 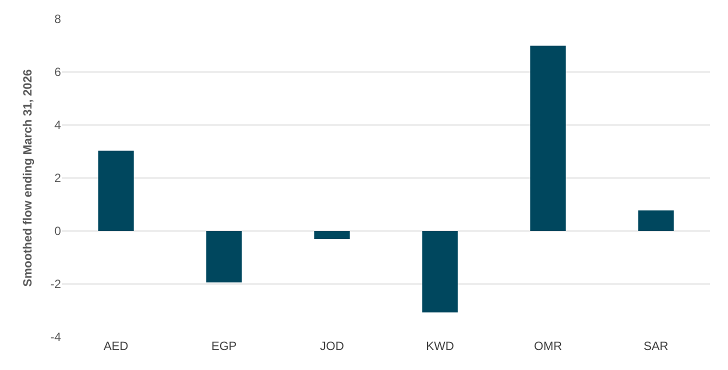 I want to click on y-tick-label: -4, so click(x=56, y=337).